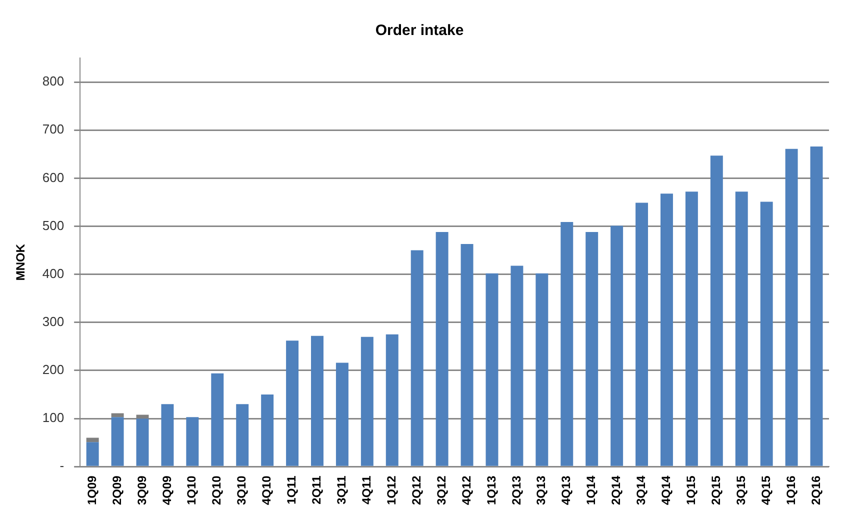 The height and width of the screenshot is (518, 843). Describe the element at coordinates (91, 490) in the screenshot. I see `x-tick-label: 1Q09` at that location.